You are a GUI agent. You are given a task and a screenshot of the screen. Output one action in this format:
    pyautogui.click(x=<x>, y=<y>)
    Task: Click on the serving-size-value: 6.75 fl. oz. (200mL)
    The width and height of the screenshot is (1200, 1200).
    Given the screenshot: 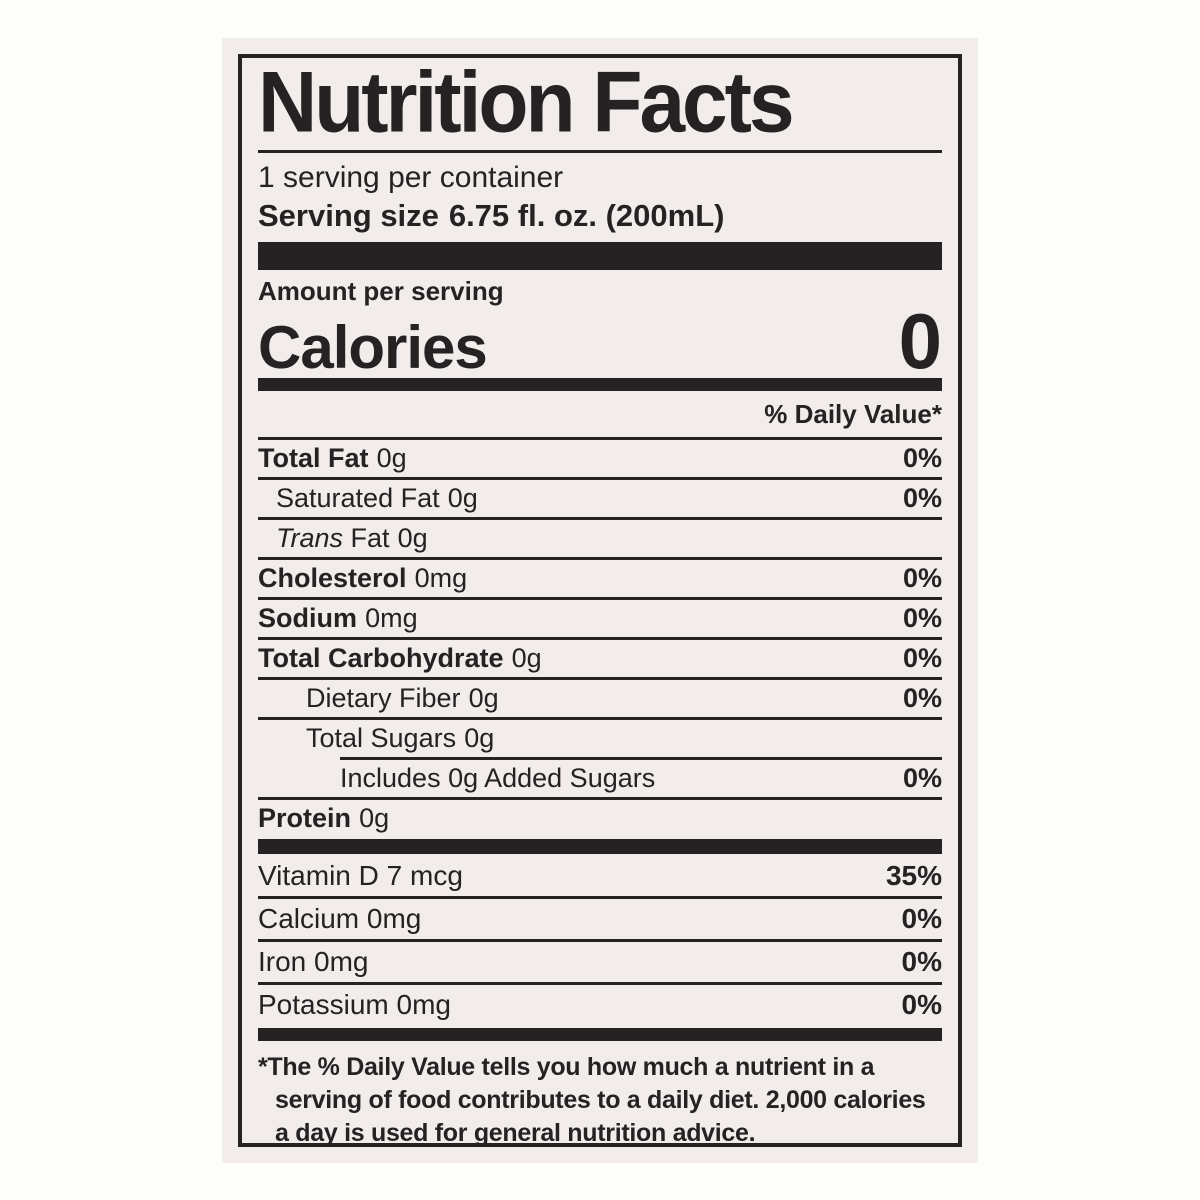 What is the action you would take?
    pyautogui.click(x=586, y=215)
    